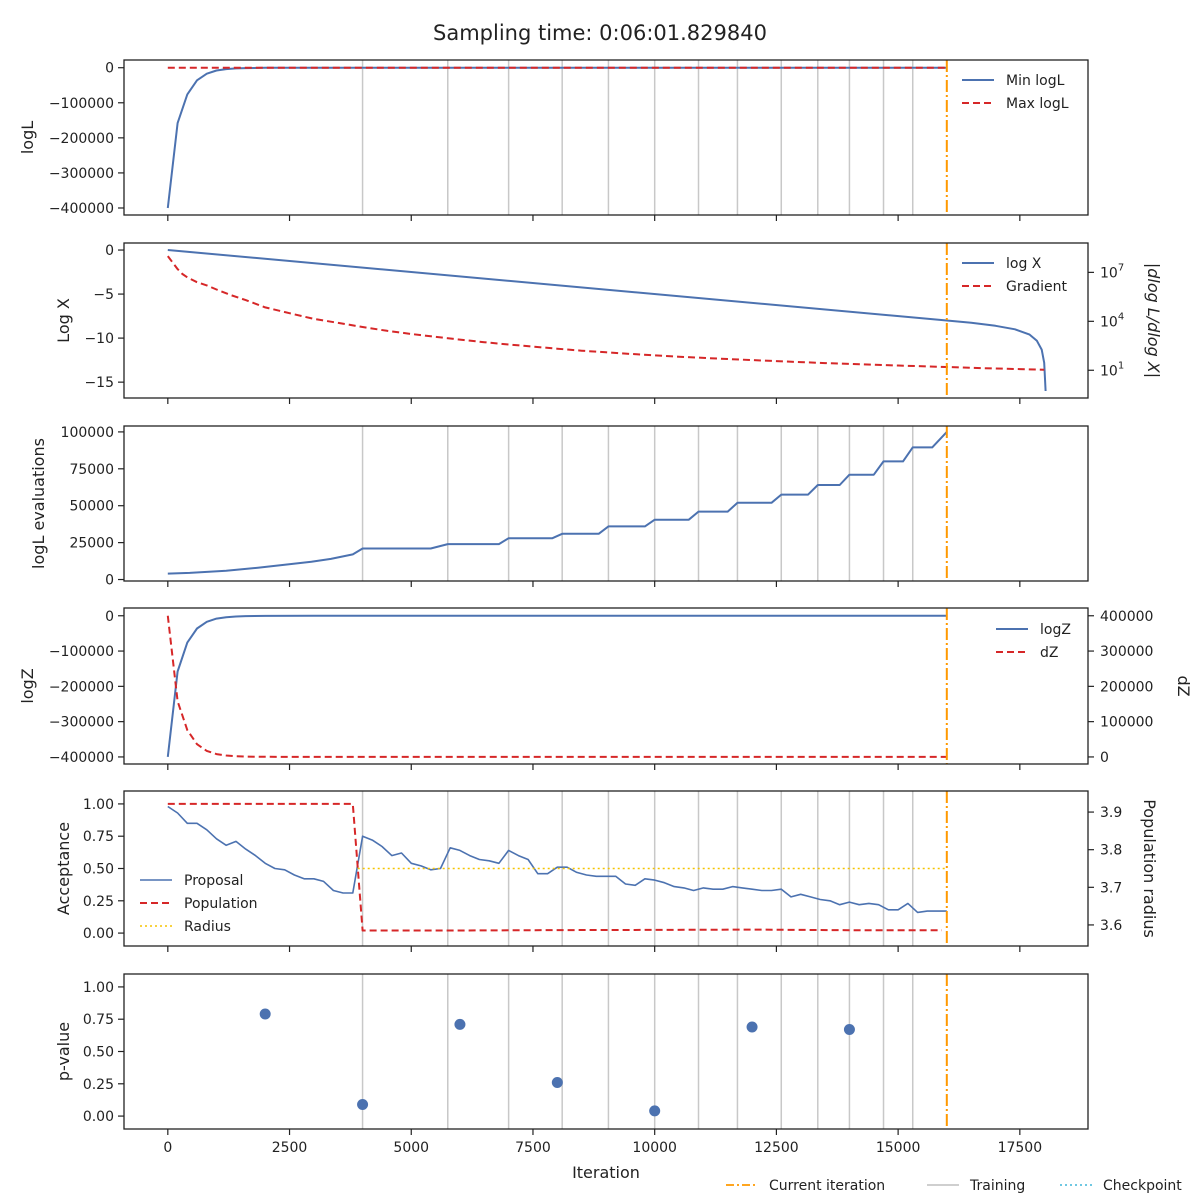 This screenshot has width=1200, height=1204. I want to click on x-tick-label: 15000, so click(898, 1148).